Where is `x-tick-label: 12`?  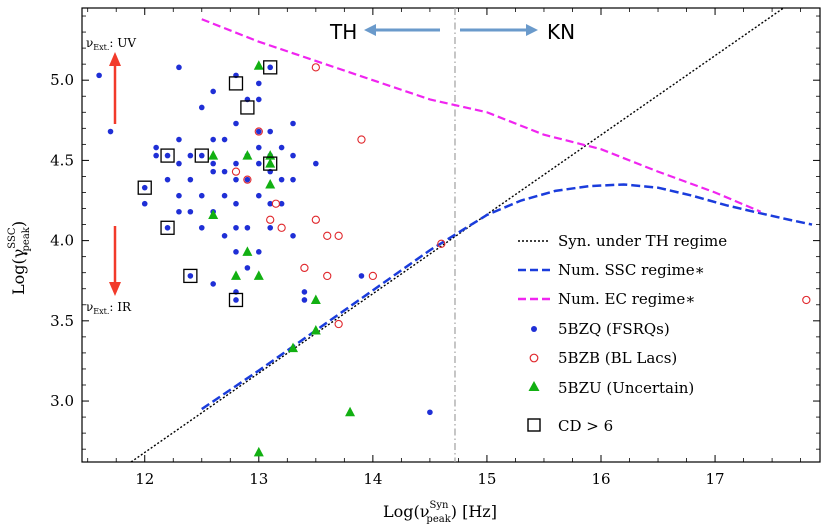 x-tick-label: 12 is located at coordinates (144, 479).